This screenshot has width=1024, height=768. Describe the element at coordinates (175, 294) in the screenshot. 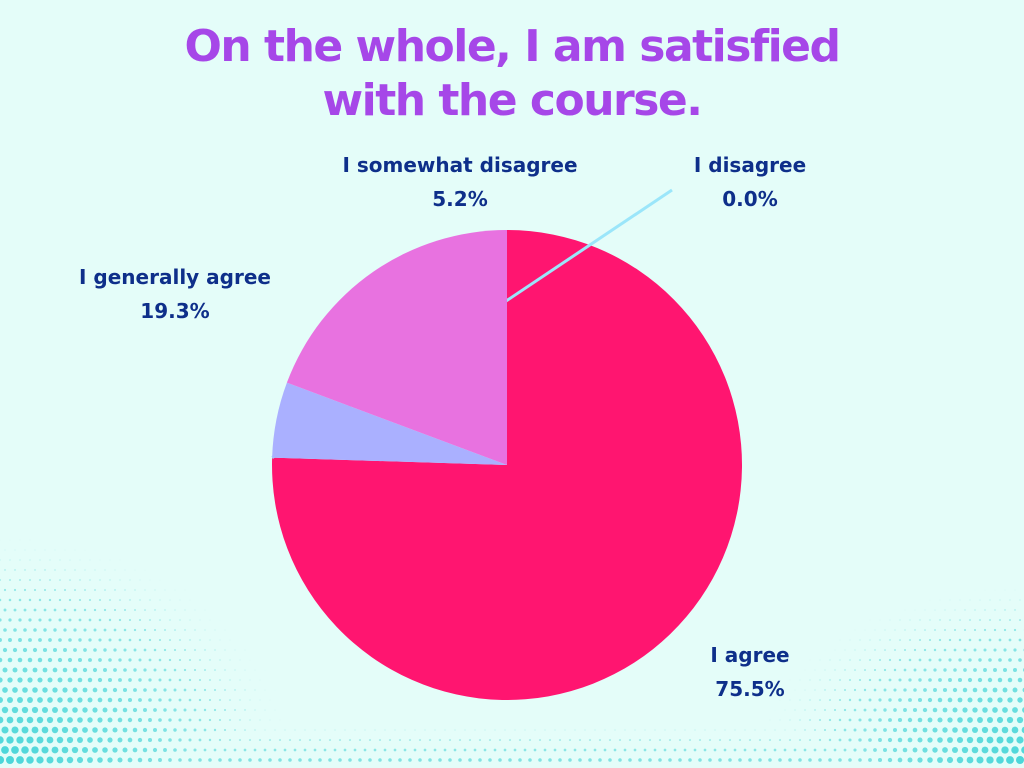

I see `label-i-generally-agree: I generally agree 19.3%` at that location.